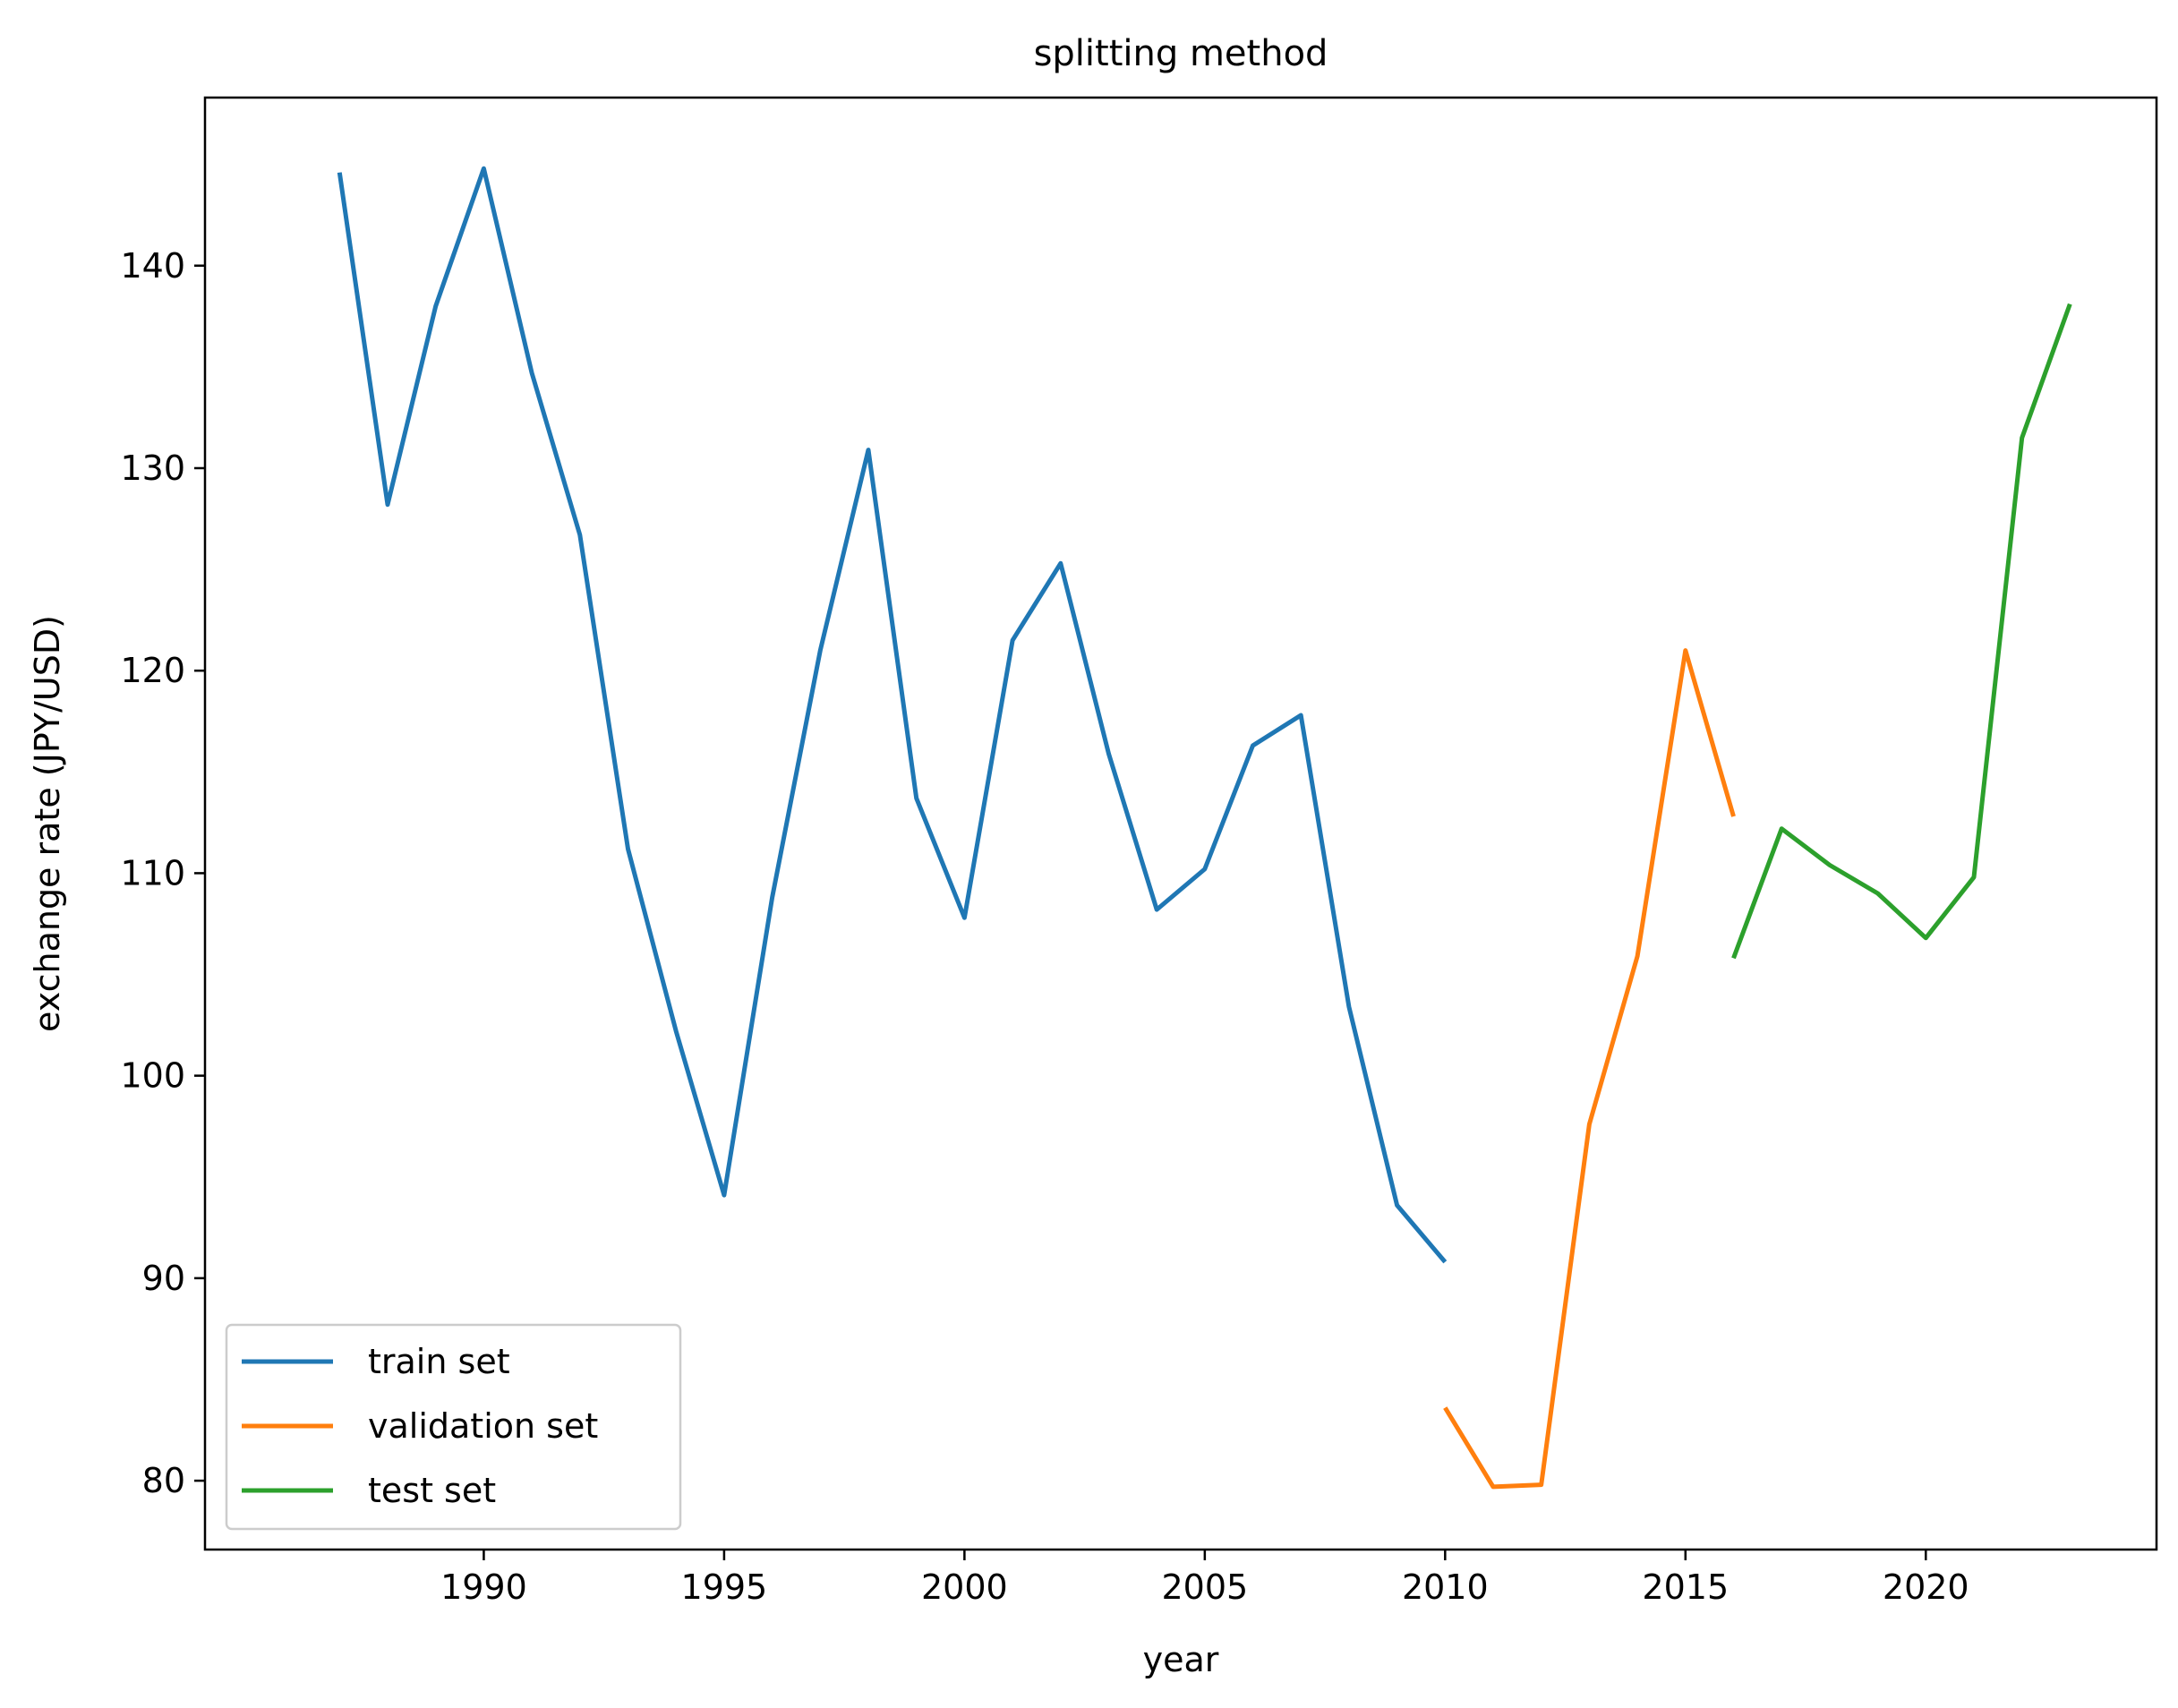  I want to click on x-tick-label-2000: 2000, so click(964, 1587).